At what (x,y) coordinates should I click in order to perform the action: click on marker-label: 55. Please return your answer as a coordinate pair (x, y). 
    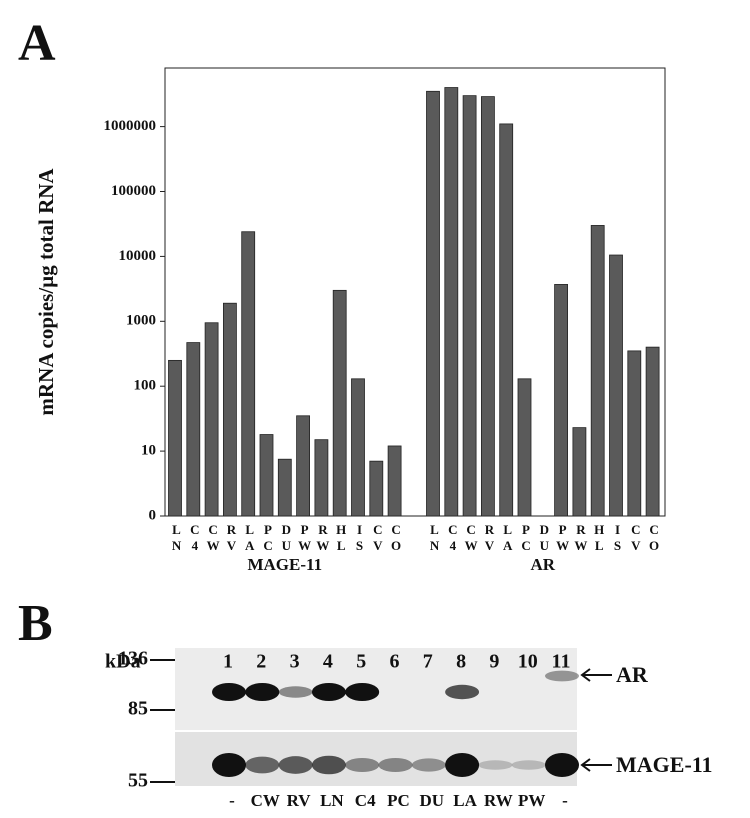
    Looking at the image, I should click on (138, 781).